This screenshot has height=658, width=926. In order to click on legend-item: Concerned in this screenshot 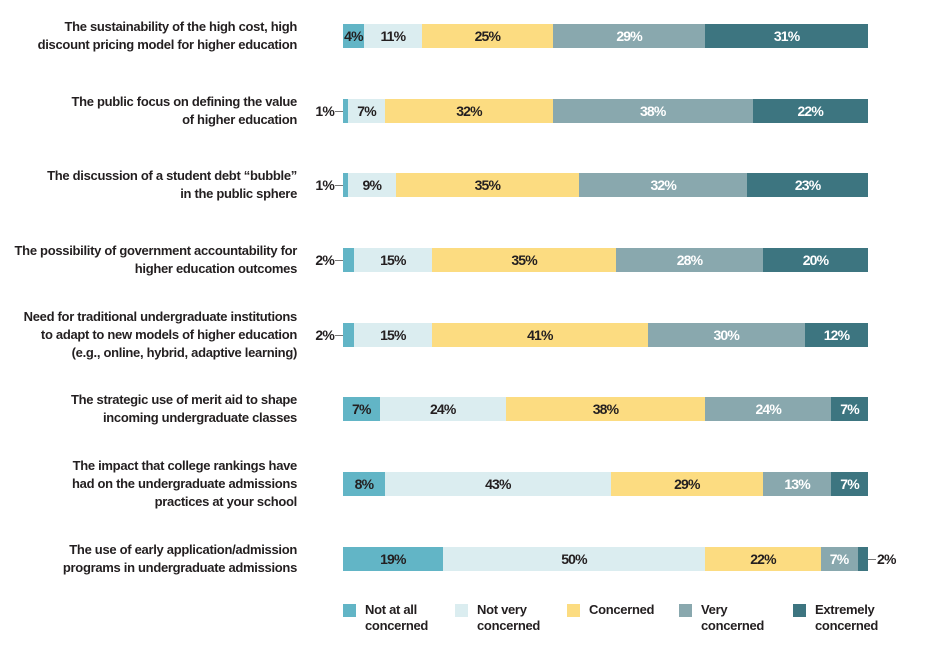, I will do `click(623, 618)`.